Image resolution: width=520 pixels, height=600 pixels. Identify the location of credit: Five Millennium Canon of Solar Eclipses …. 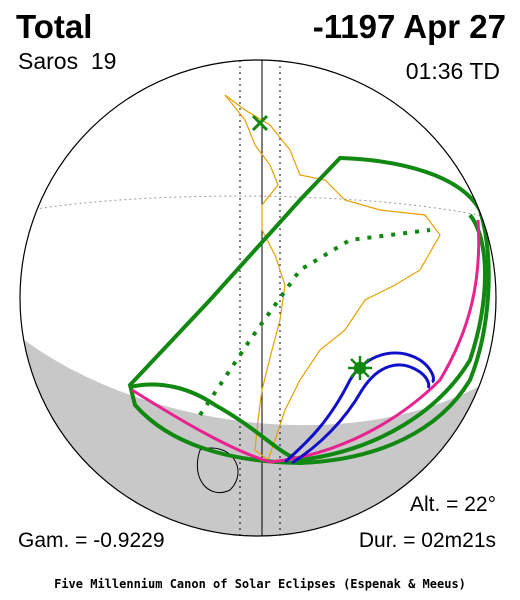
(260, 584).